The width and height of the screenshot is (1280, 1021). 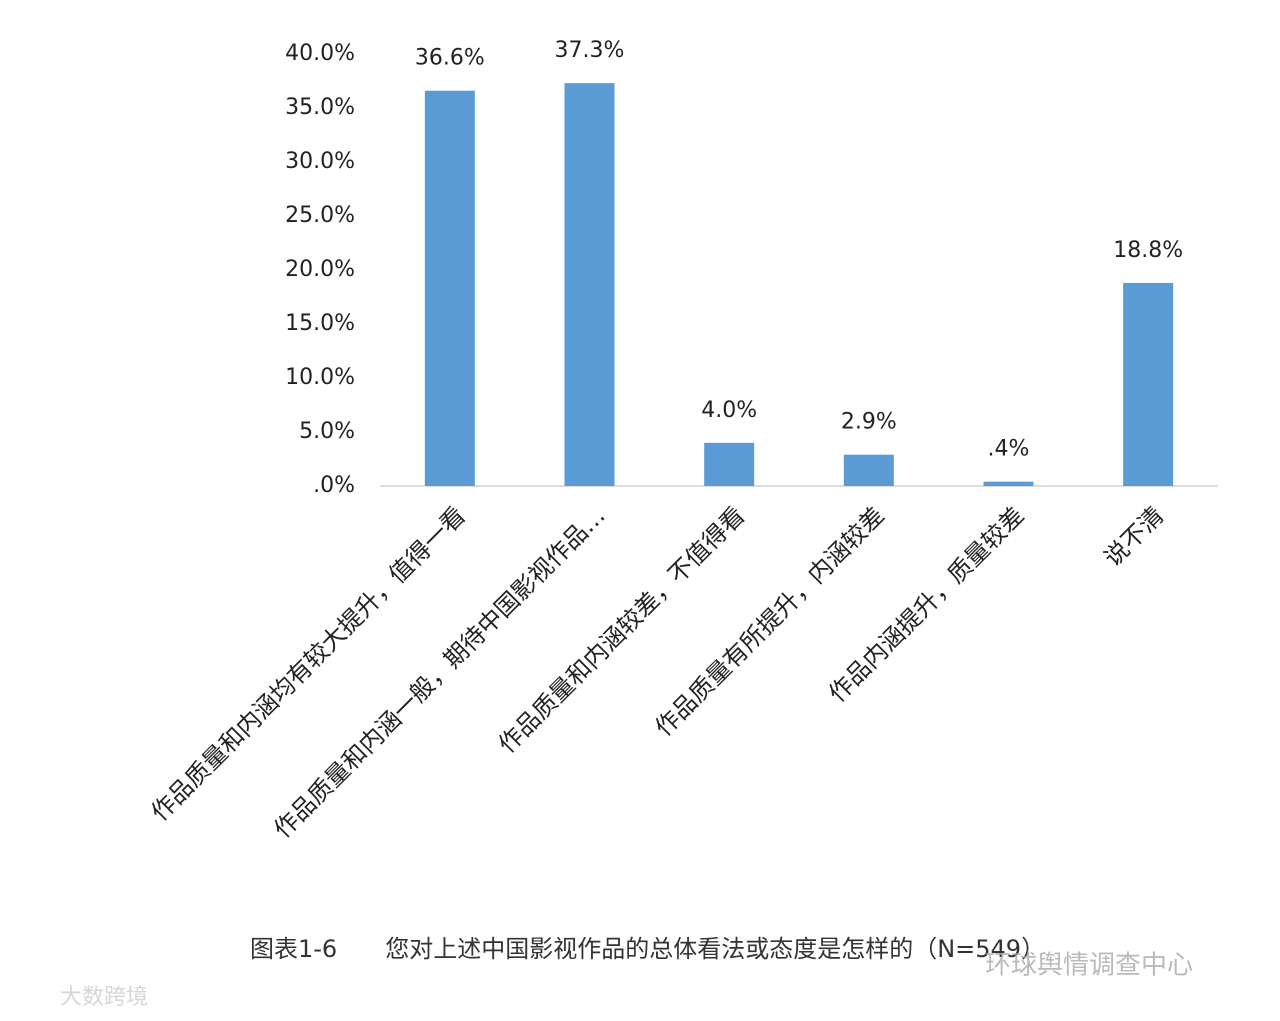 What do you see at coordinates (1089, 966) in the screenshot?
I see `watermark: 环球舆情调查中心` at bounding box center [1089, 966].